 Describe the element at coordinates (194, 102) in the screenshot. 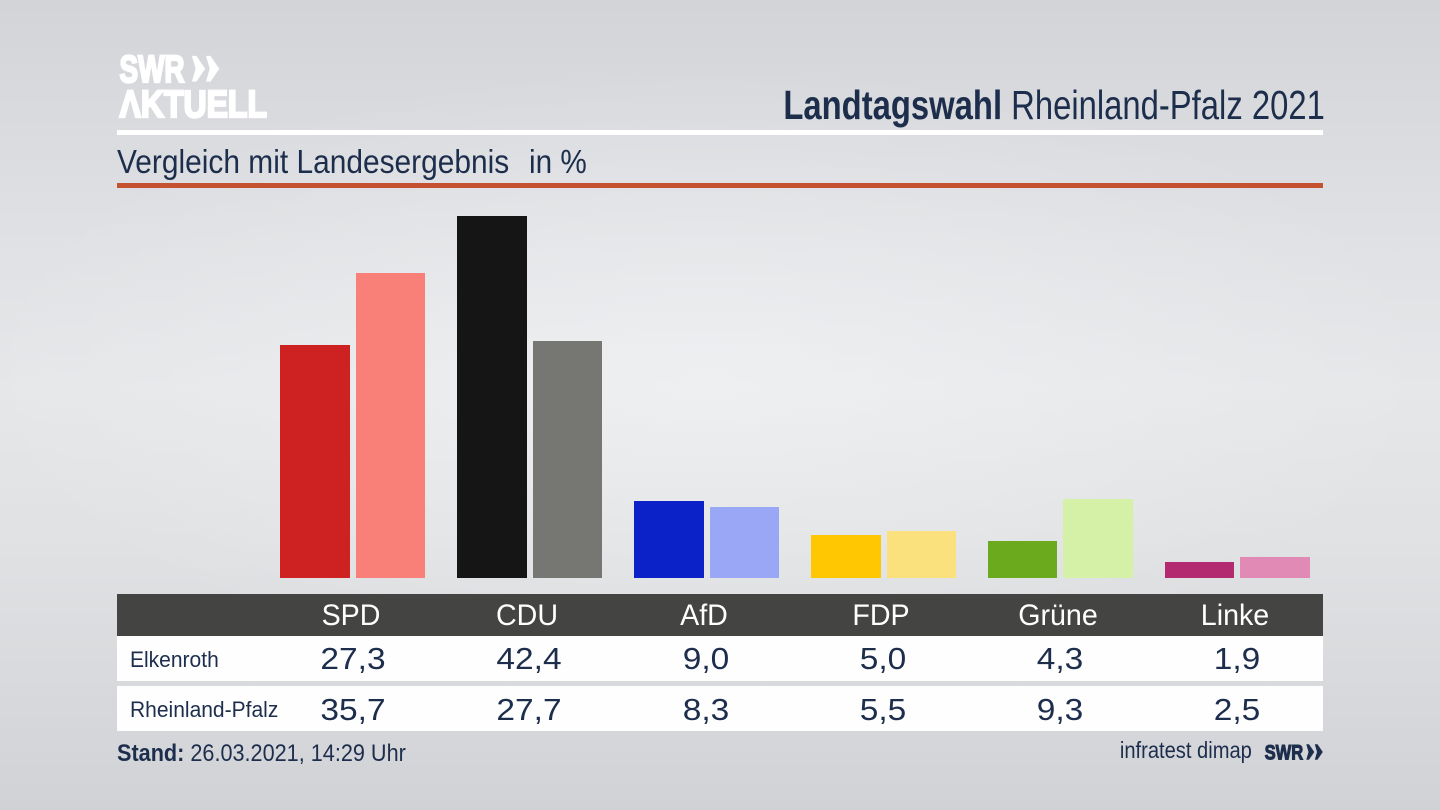

I see `svg-text: ΛKTUELL` at that location.